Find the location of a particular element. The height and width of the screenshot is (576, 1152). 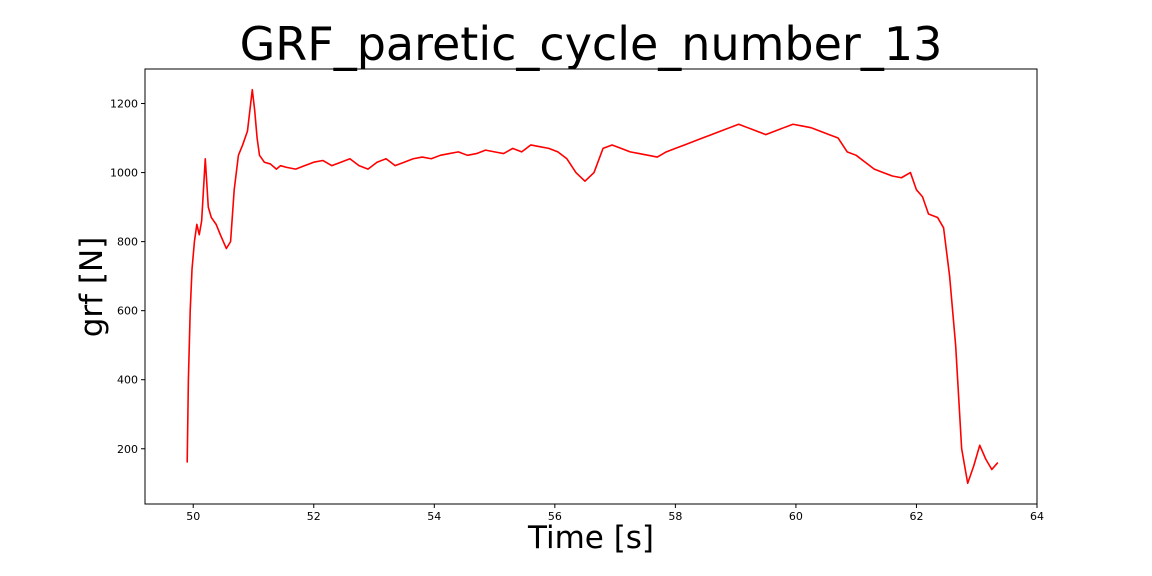

chart-title: GRF_paretic_cycle_number_13 is located at coordinates (591, 44).